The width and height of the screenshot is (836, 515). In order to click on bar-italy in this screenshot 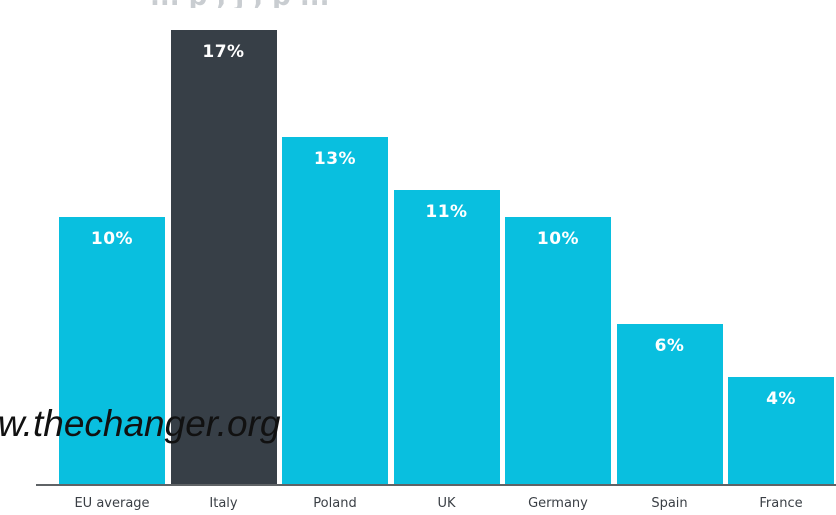, I will do `click(223, 257)`.